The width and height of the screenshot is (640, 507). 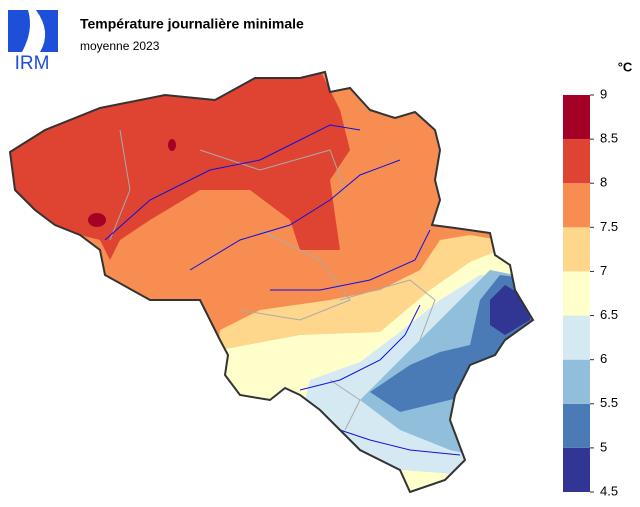 I want to click on logo: IRM, so click(x=33, y=42).